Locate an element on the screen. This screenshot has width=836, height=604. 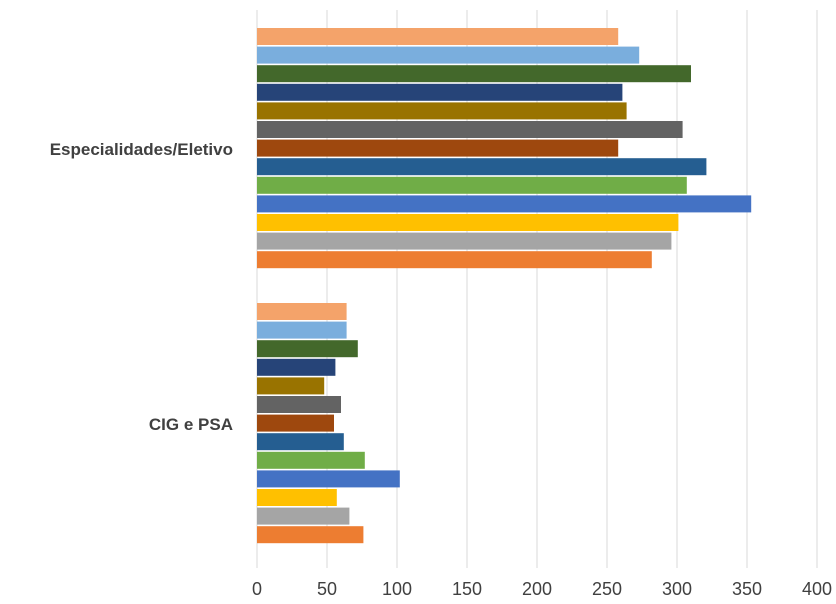
x-tick-label: 200 is located at coordinates (537, 589).